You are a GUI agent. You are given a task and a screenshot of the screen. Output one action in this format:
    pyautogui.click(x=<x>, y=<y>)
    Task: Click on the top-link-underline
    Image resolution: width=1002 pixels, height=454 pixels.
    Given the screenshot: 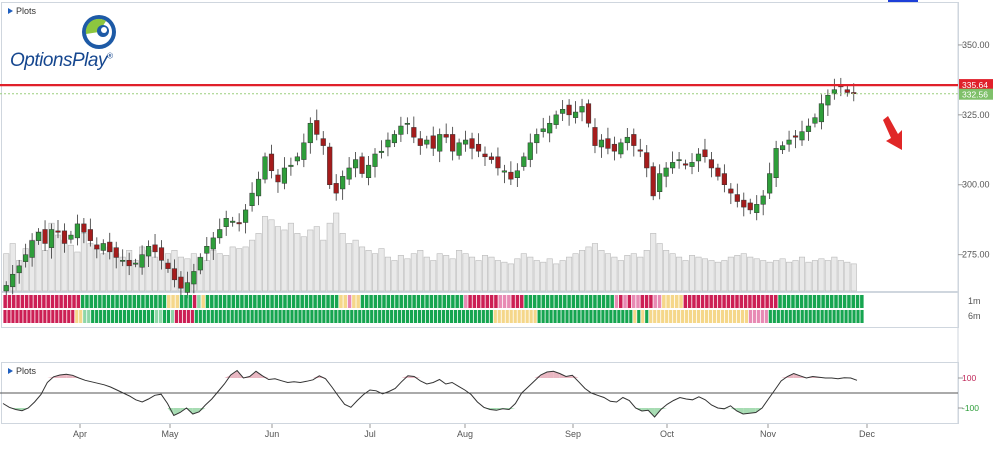 What is the action you would take?
    pyautogui.click(x=903, y=1)
    